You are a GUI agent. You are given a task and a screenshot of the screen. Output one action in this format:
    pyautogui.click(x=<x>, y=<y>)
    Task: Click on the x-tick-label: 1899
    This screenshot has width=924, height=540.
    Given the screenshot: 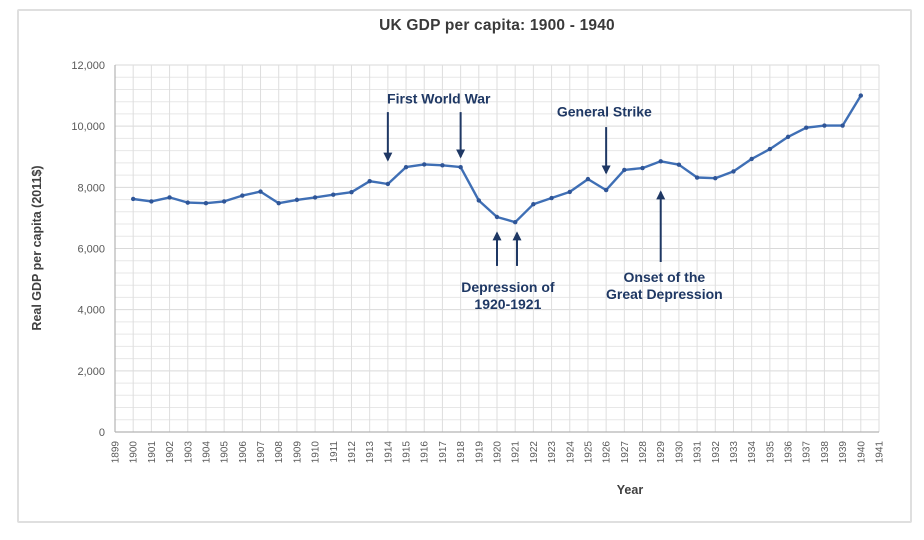 What is the action you would take?
    pyautogui.click(x=116, y=452)
    